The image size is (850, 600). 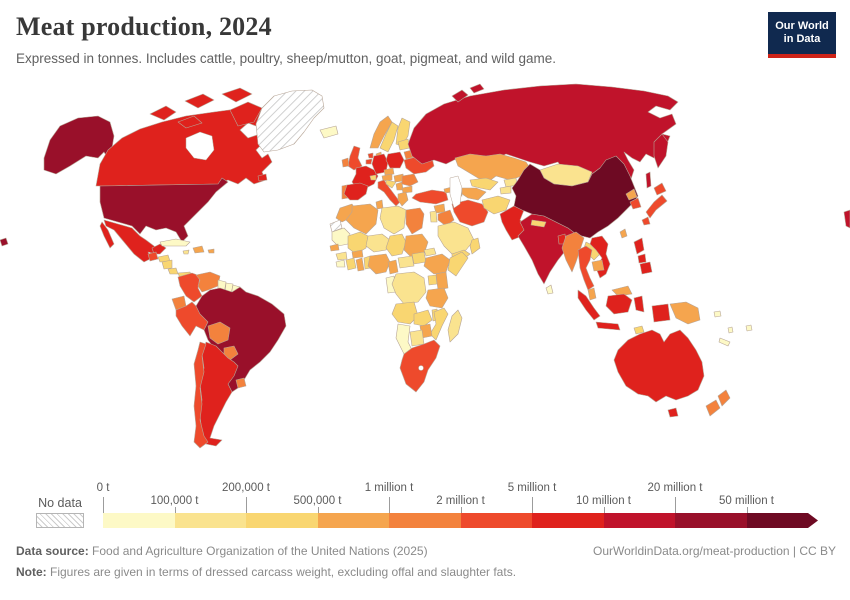 What do you see at coordinates (208, 282) in the screenshot?
I see `country-venezuela` at bounding box center [208, 282].